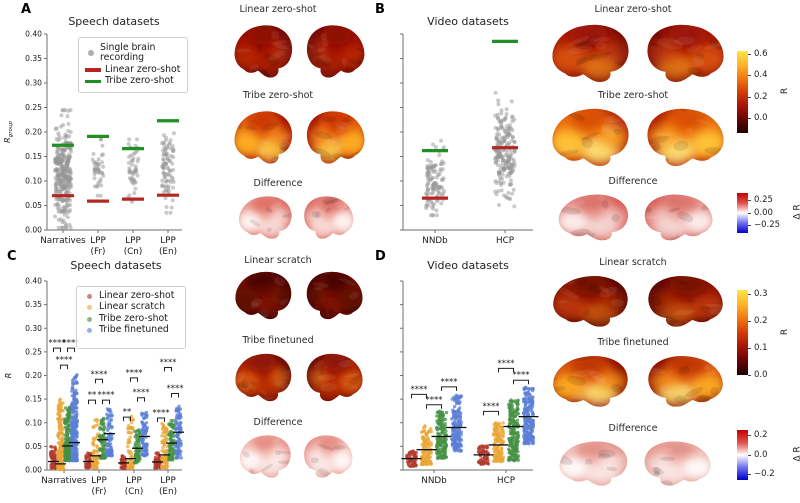 The image size is (800, 503). Describe the element at coordinates (130, 306) in the screenshot. I see `legend-item-linear-scratch: Linear scratch` at that location.